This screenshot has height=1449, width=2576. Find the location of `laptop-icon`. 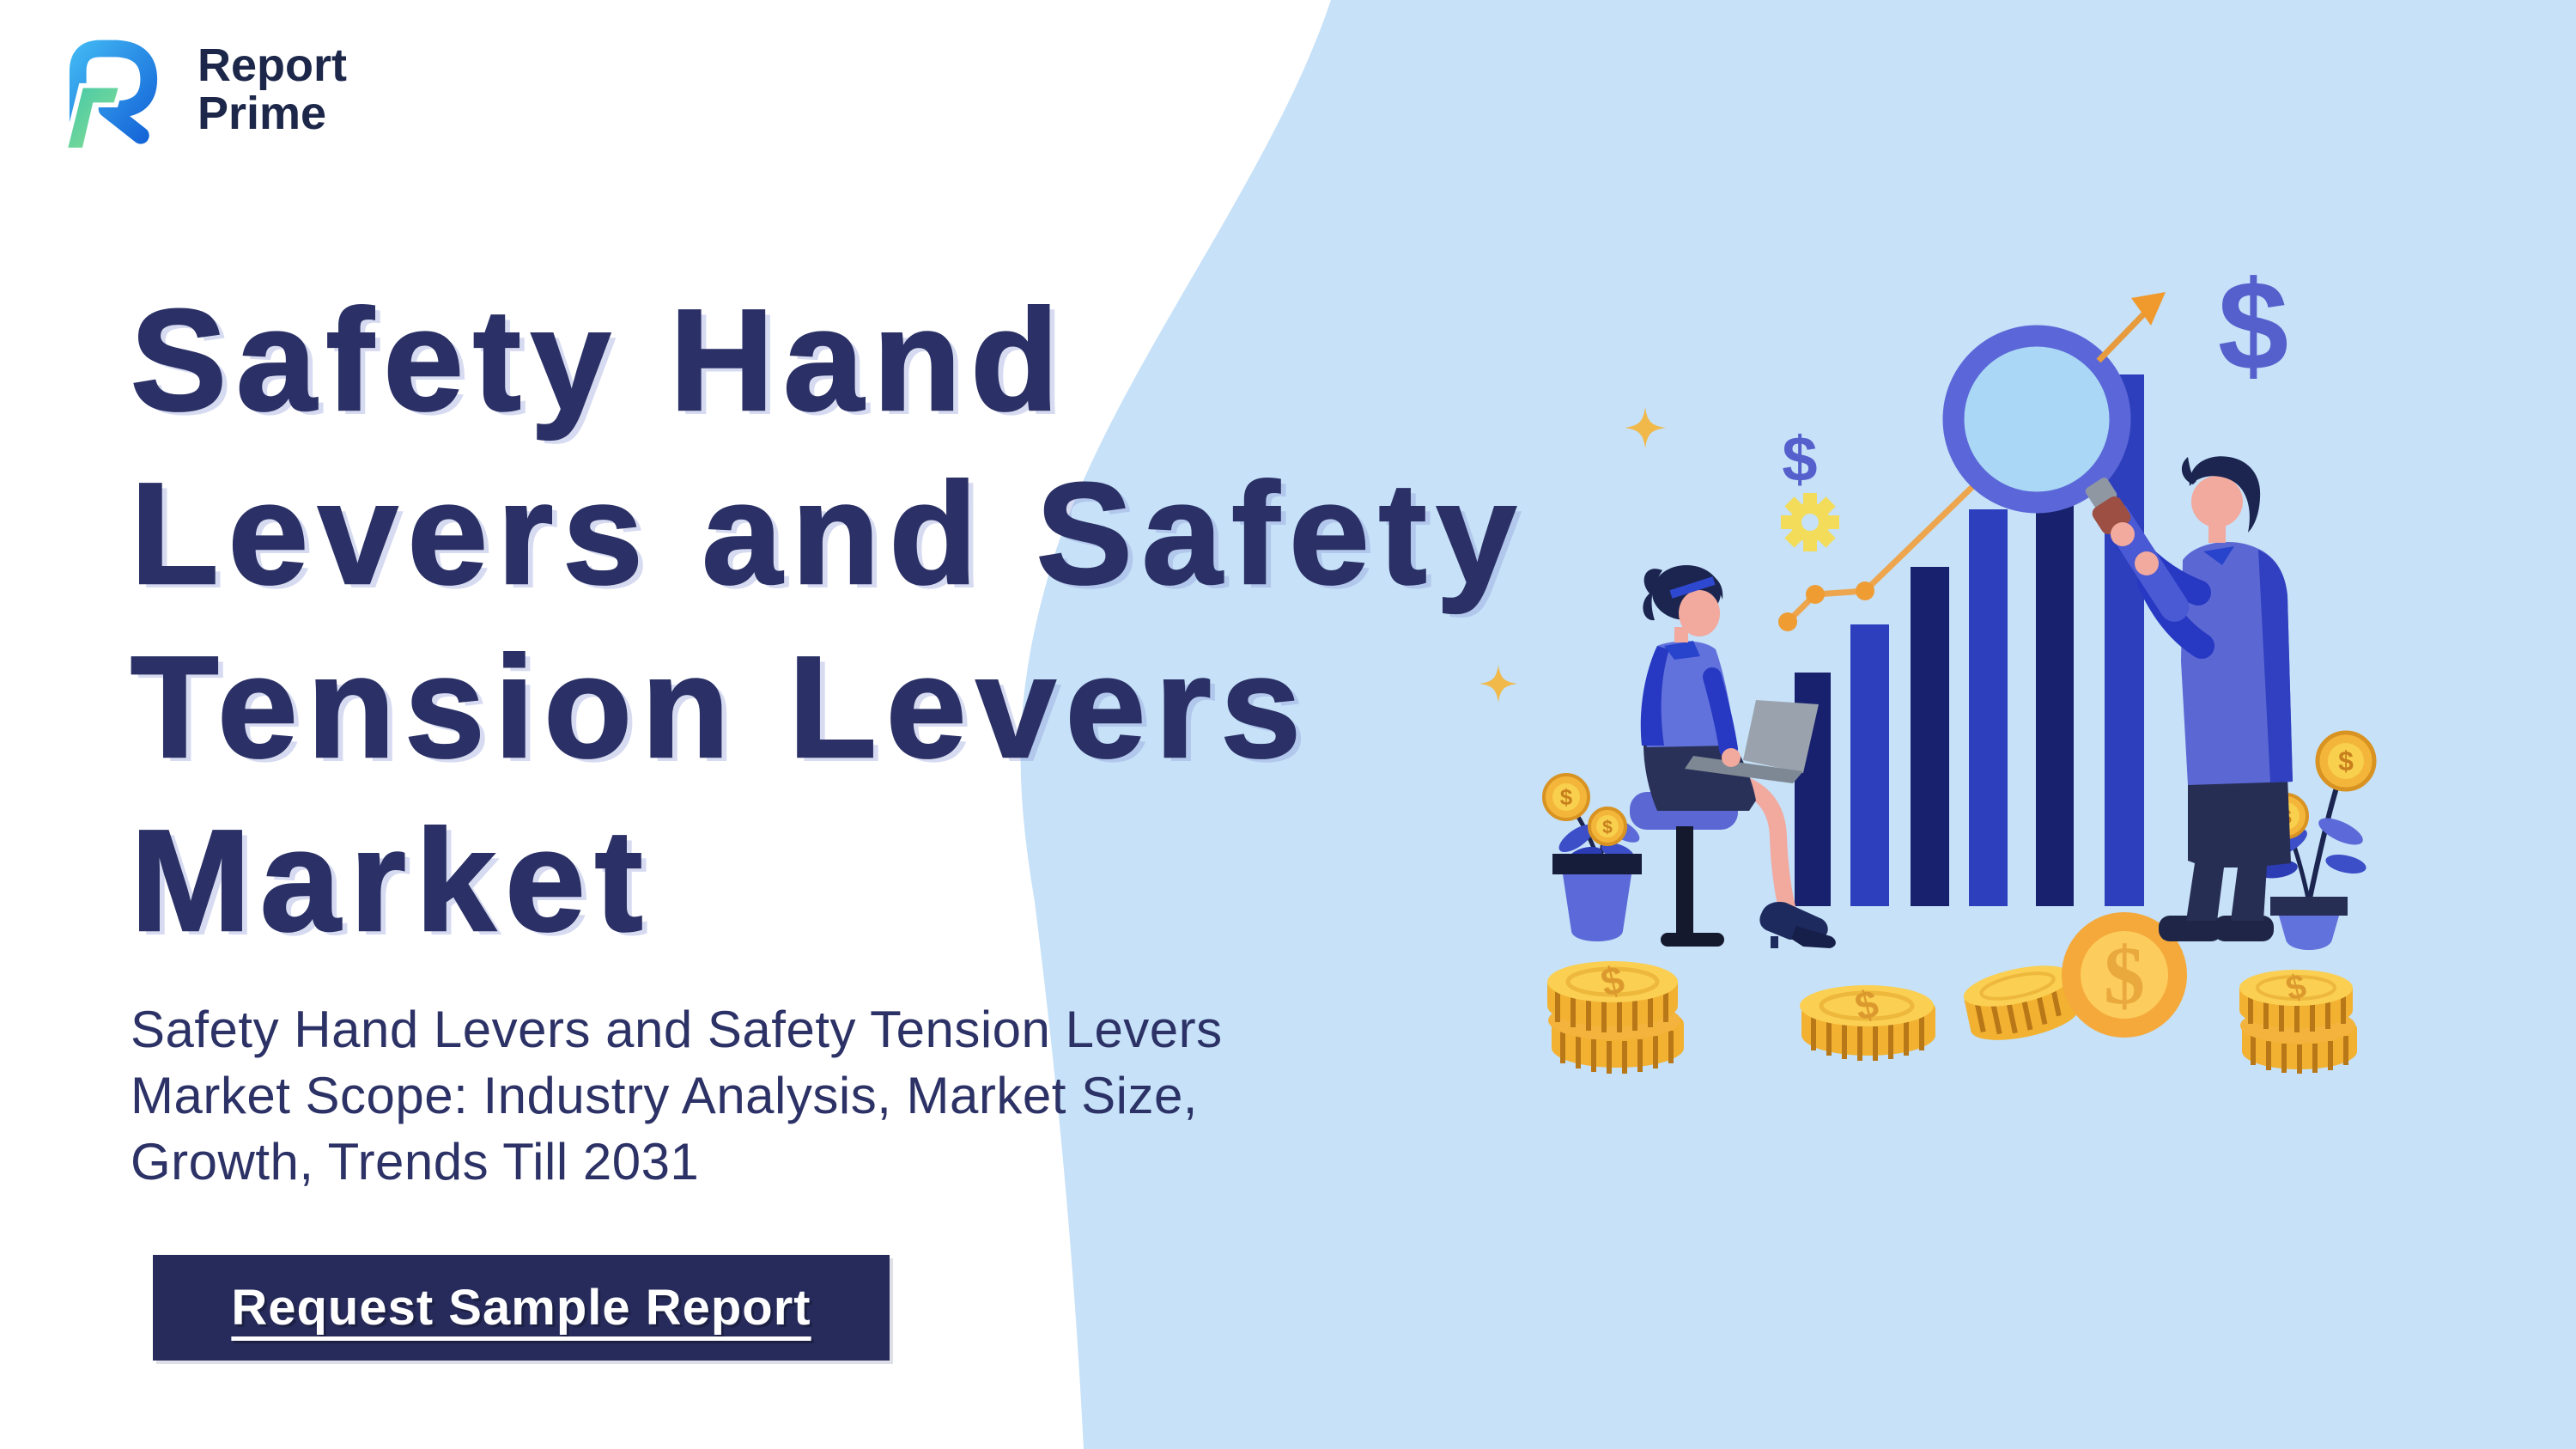

laptop-icon is located at coordinates (1752, 741).